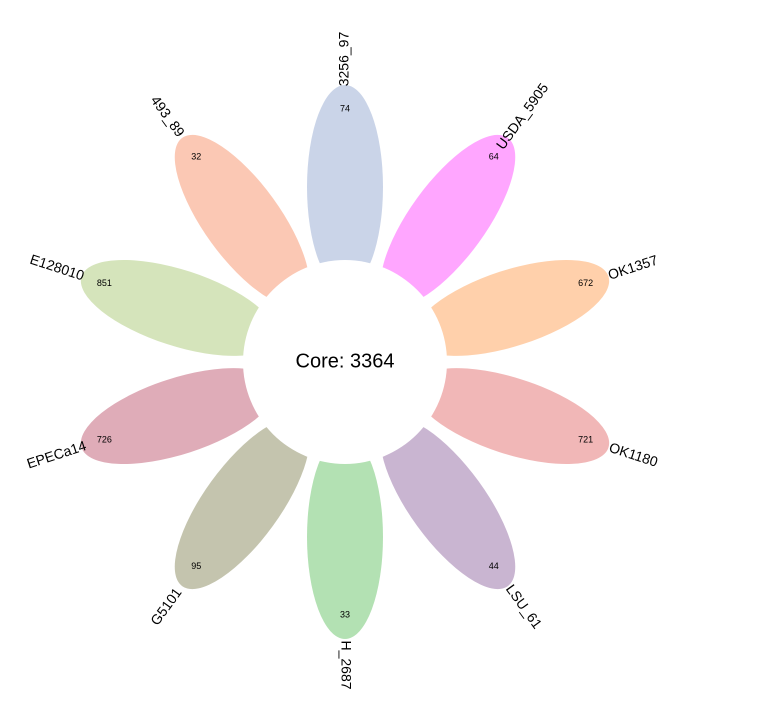 The image size is (762, 716). What do you see at coordinates (511, 416) in the screenshot?
I see `petal-OK1180` at bounding box center [511, 416].